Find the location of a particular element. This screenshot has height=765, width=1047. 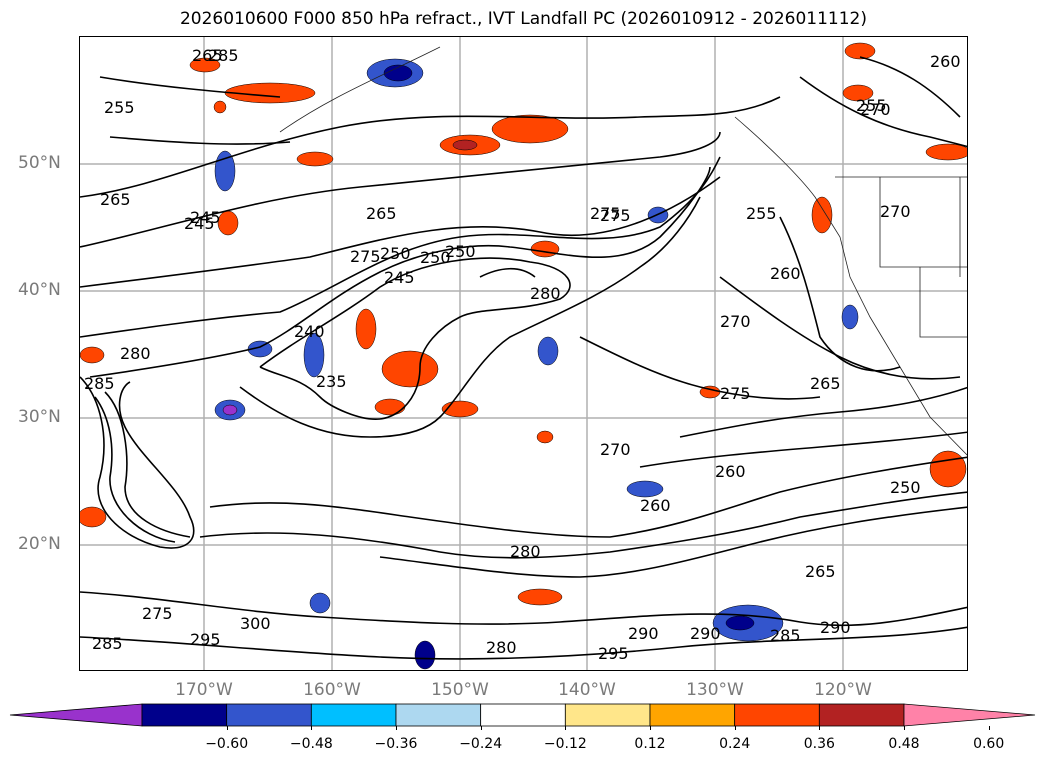

lon-label-140w: 140°W is located at coordinates (587, 690).